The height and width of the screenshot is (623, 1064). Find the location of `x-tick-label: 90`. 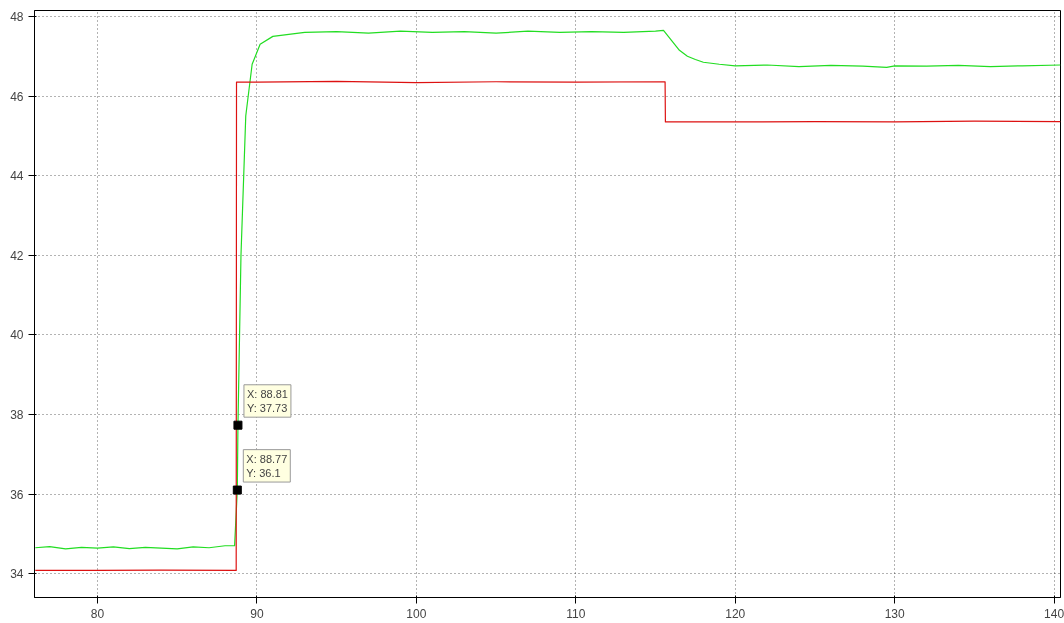

x-tick-label: 90 is located at coordinates (257, 613).